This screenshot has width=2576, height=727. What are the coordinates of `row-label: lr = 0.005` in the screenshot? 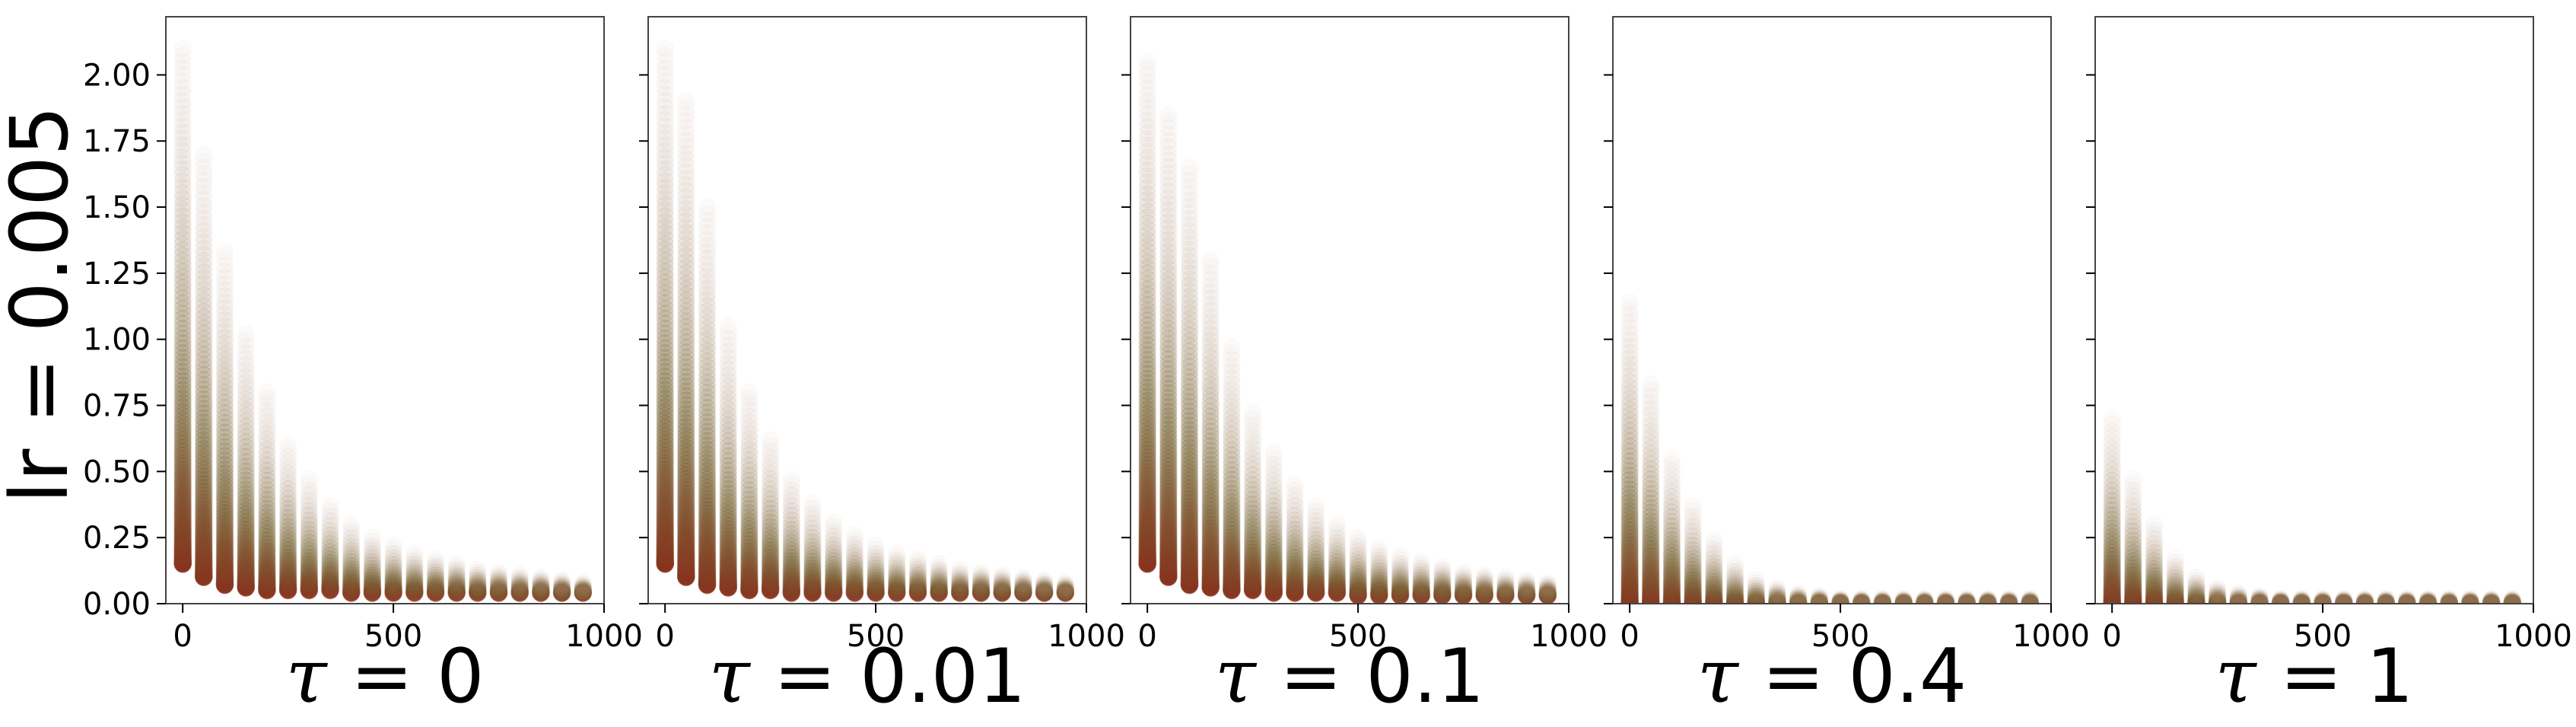 It's located at (43, 305).